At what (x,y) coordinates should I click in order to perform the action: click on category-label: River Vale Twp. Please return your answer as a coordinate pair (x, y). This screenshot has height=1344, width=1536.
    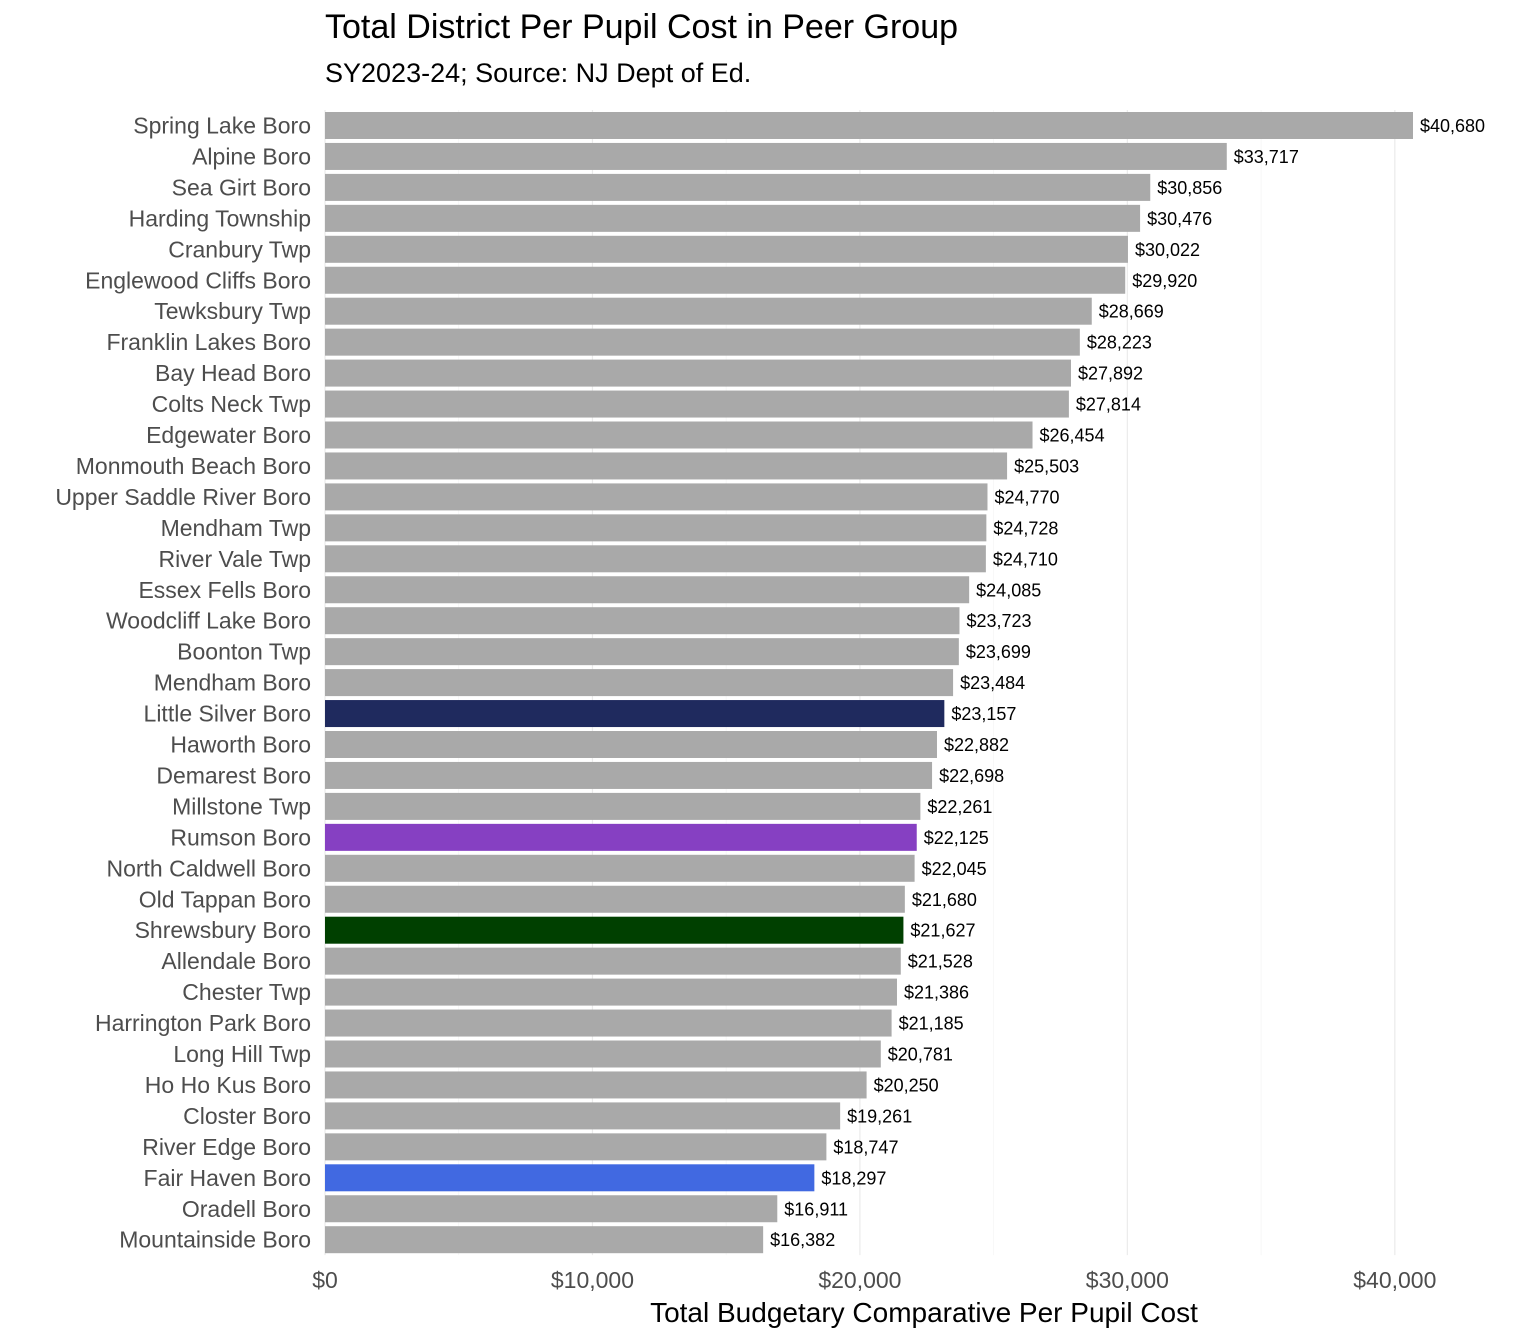
    Looking at the image, I should click on (234, 559).